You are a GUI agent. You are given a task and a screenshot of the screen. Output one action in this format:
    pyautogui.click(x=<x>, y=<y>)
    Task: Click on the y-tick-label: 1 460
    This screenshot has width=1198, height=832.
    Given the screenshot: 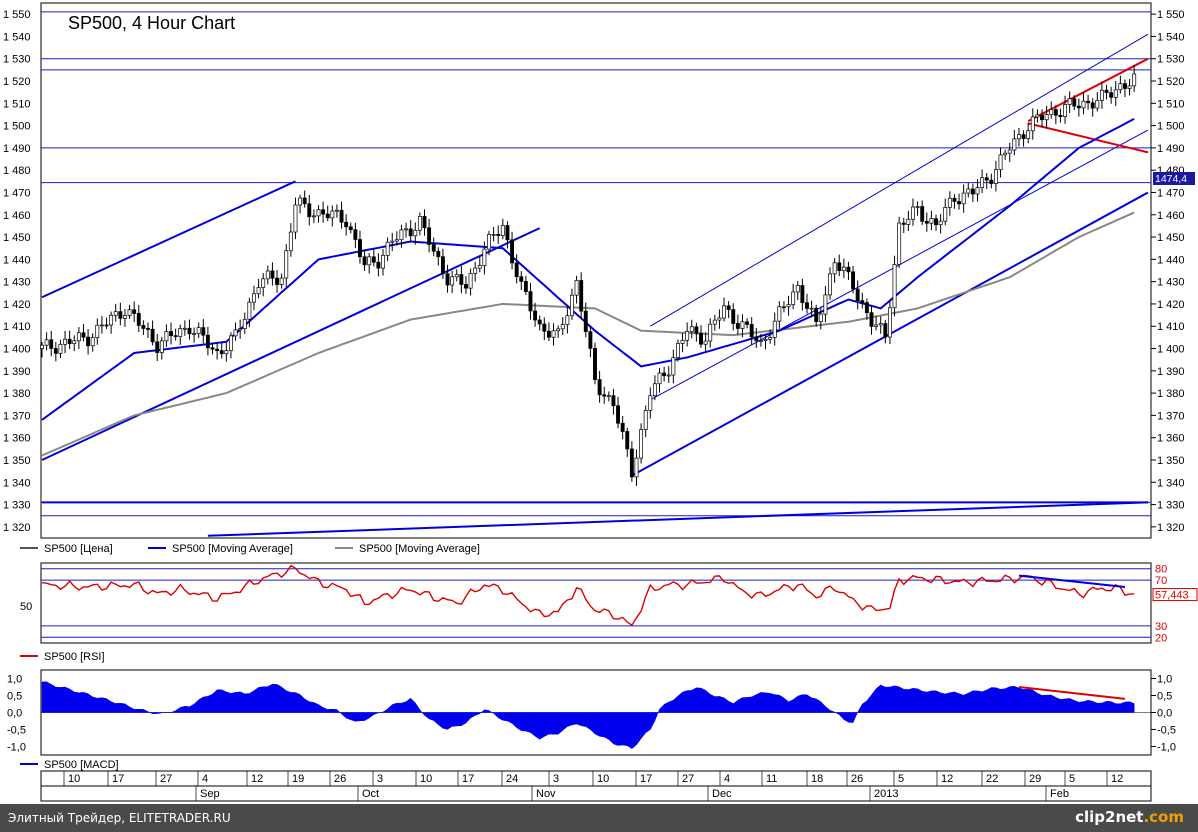 What is the action you would take?
    pyautogui.click(x=1171, y=216)
    